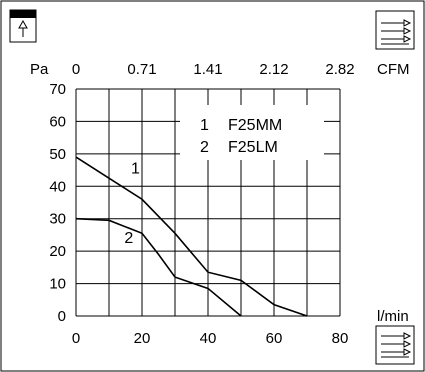 This screenshot has width=425, height=372. What do you see at coordinates (395, 30) in the screenshot?
I see `flow-arrows-icon-top` at bounding box center [395, 30].